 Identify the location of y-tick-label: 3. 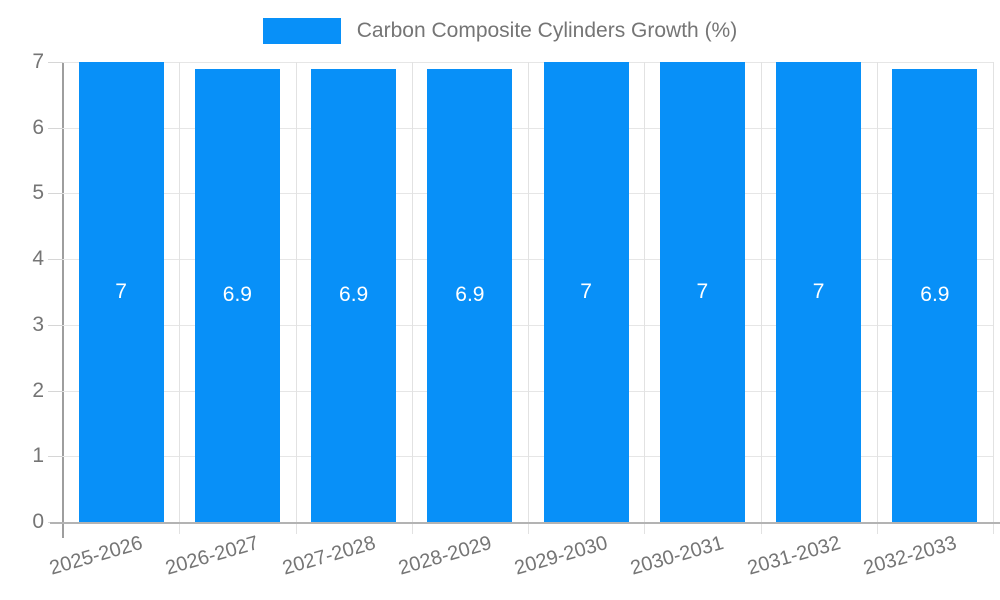
(38, 324).